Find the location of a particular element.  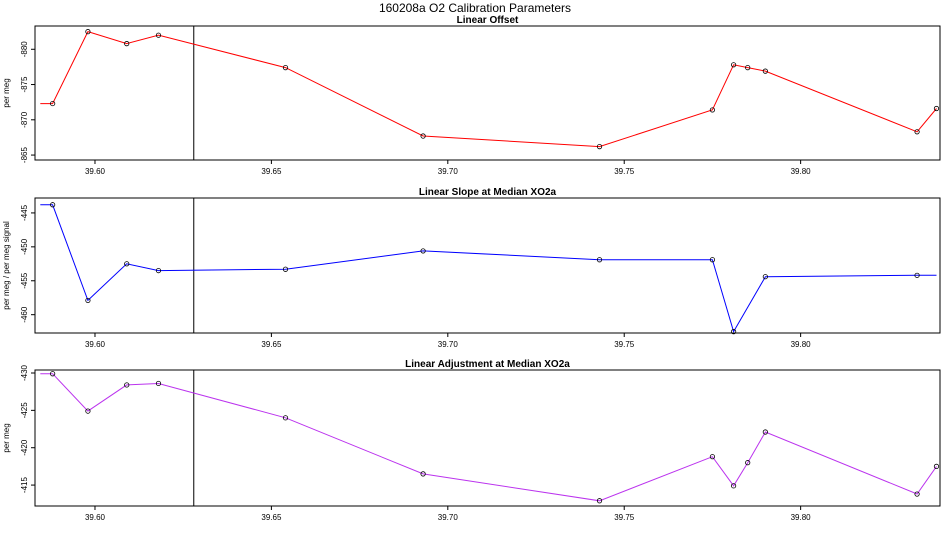

chart-title: Linear Slope at Median XO2a is located at coordinates (488, 192).